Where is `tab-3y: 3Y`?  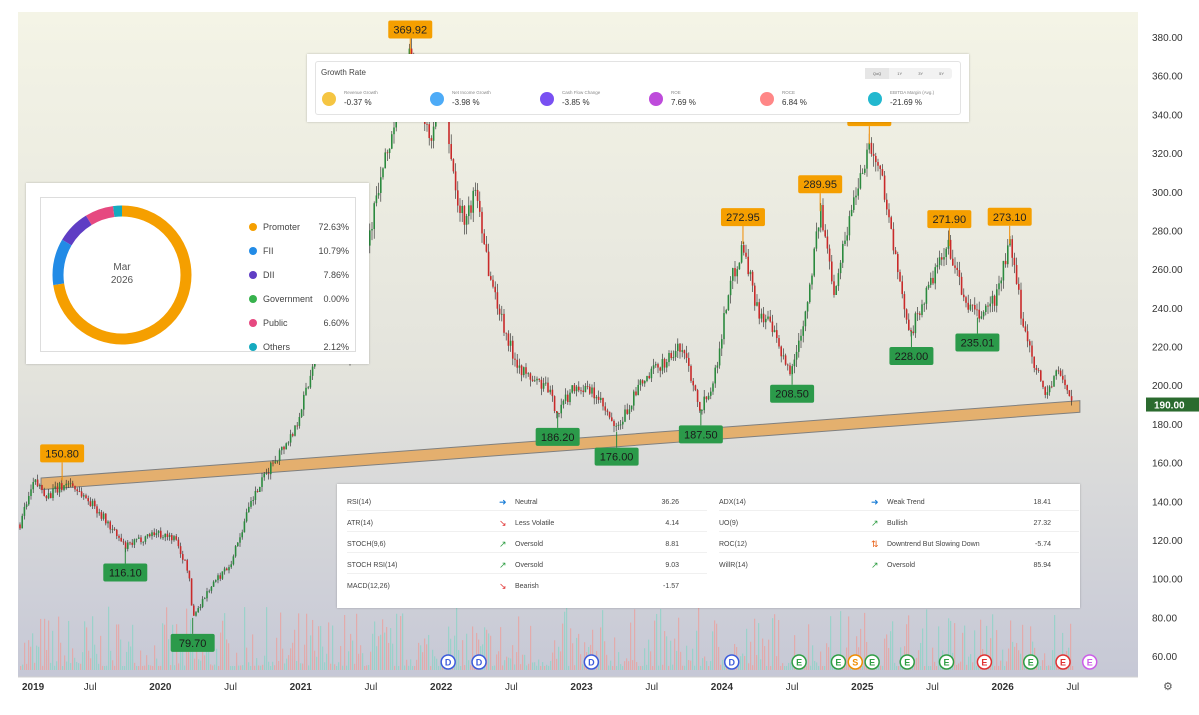
tab-3y: 3Y is located at coordinates (921, 73).